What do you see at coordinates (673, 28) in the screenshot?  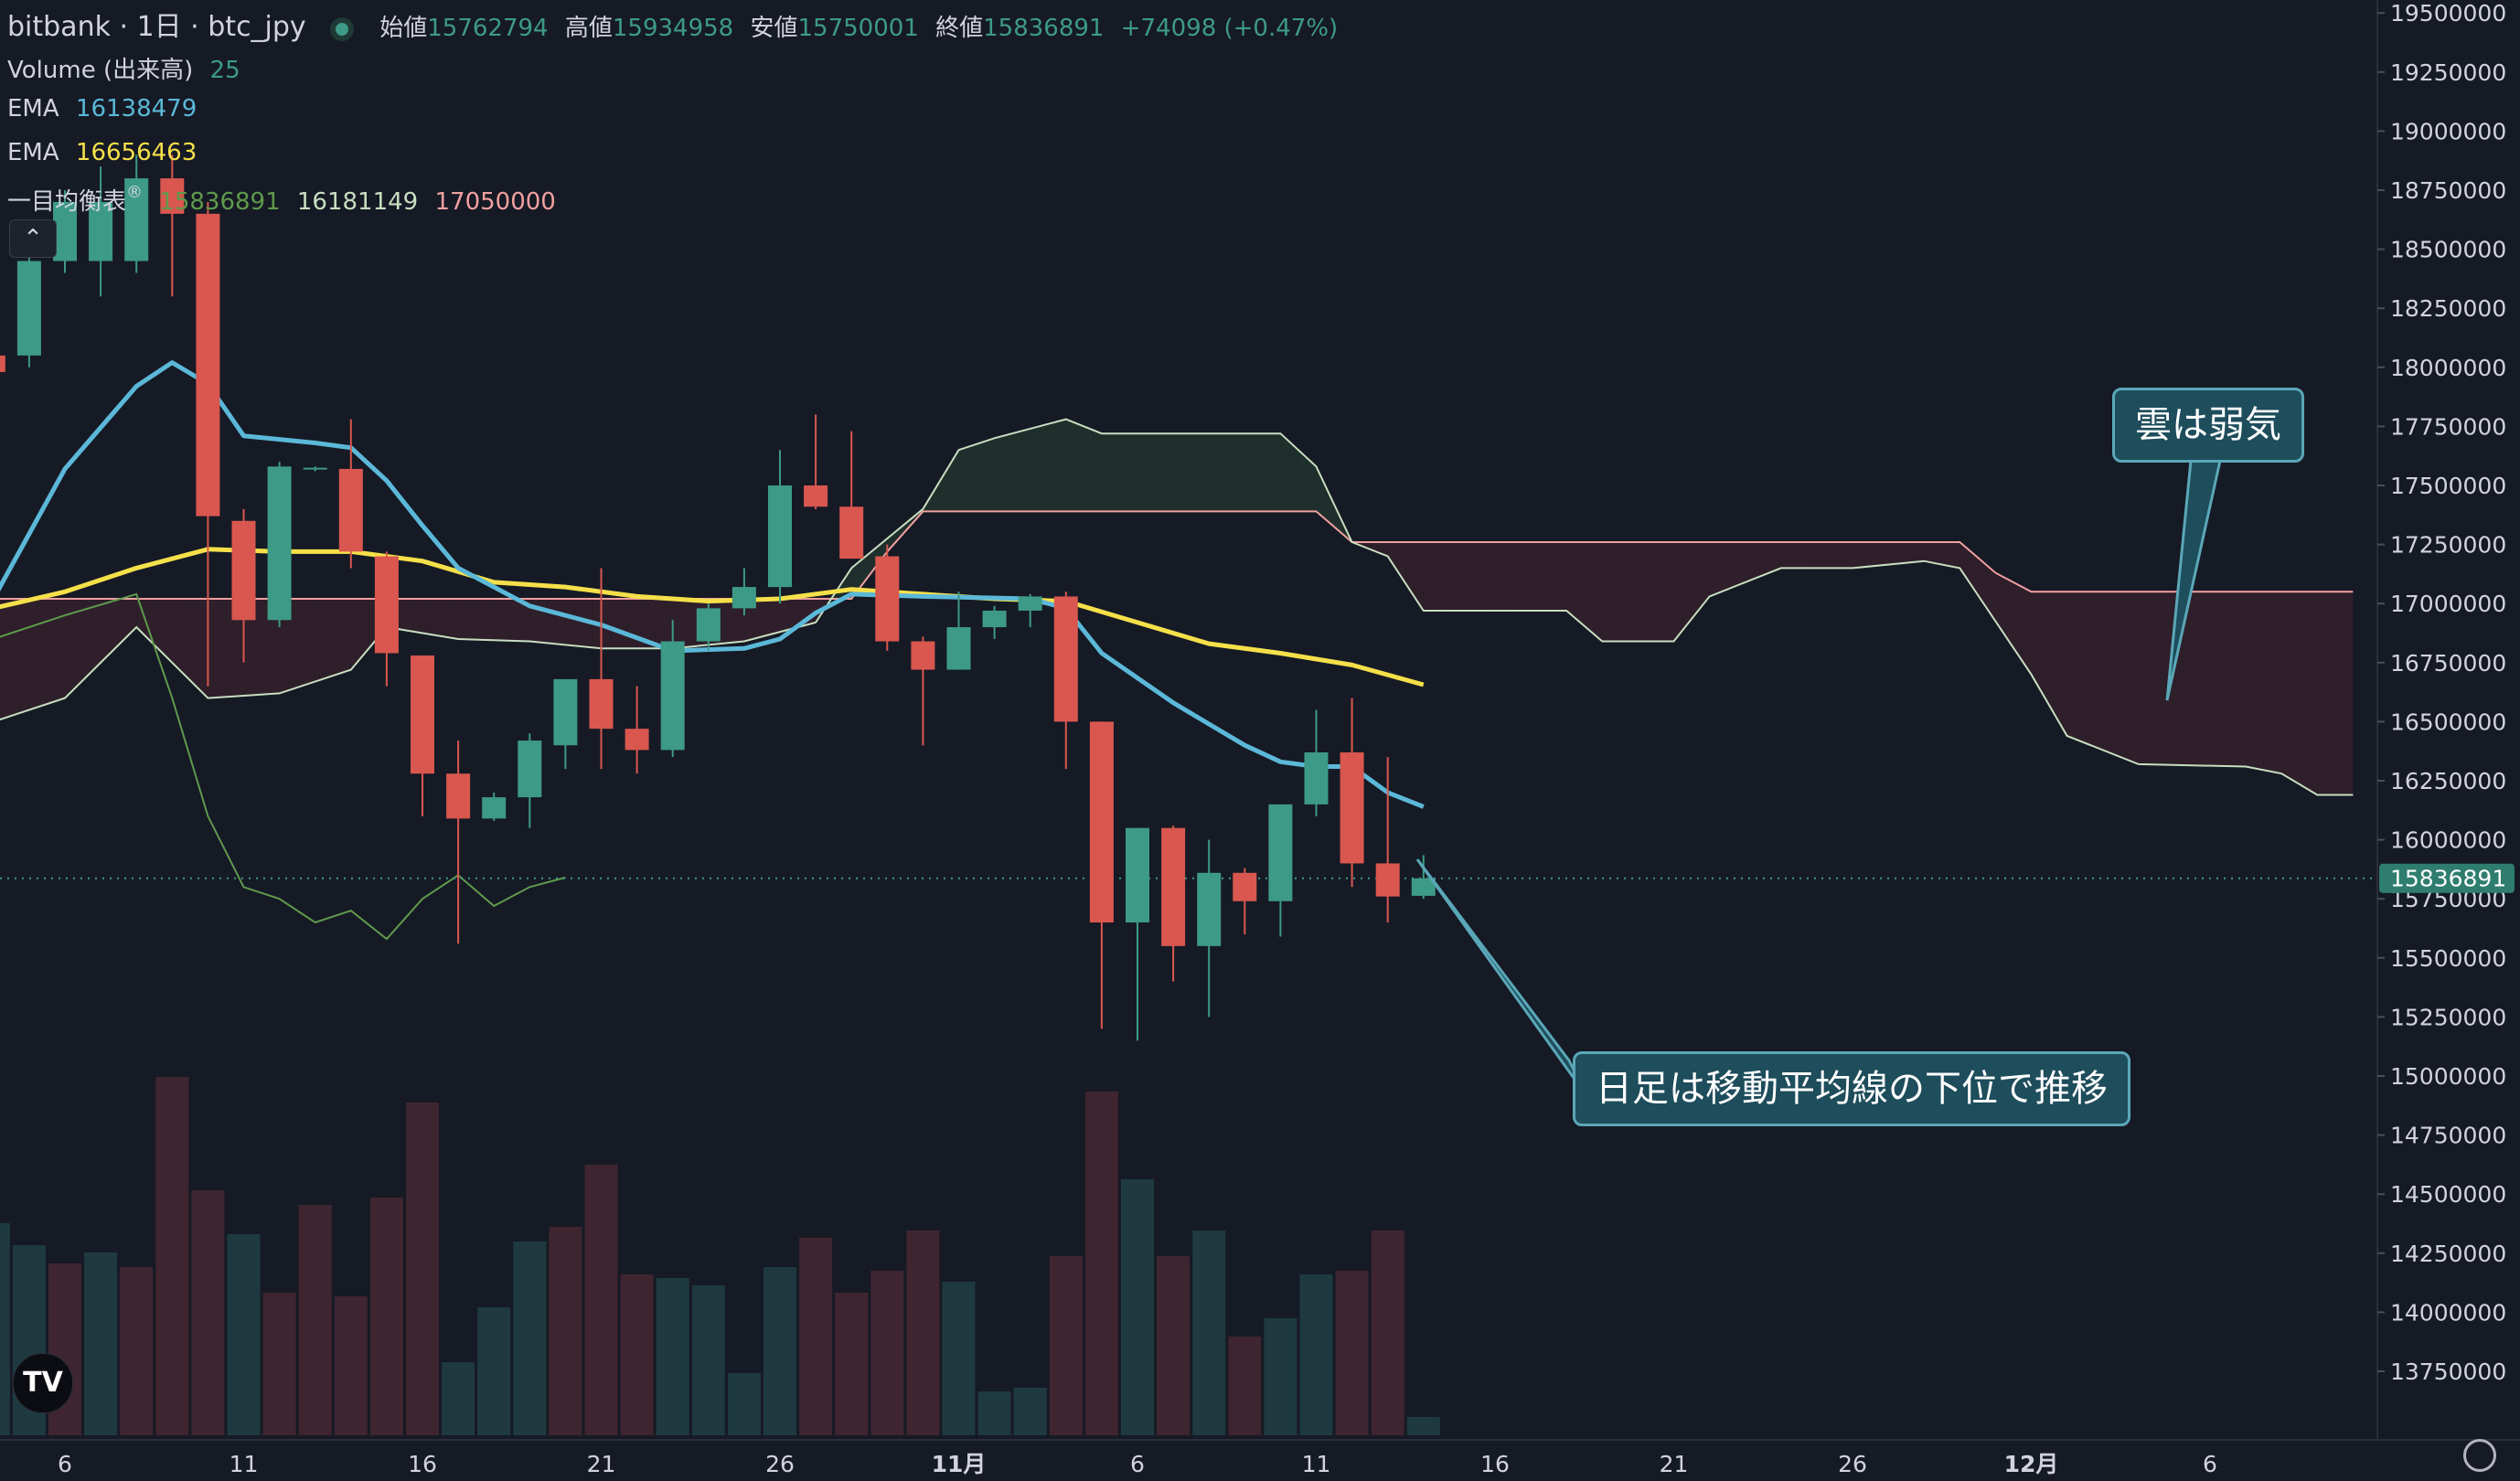 I see `high-value: 15934958` at bounding box center [673, 28].